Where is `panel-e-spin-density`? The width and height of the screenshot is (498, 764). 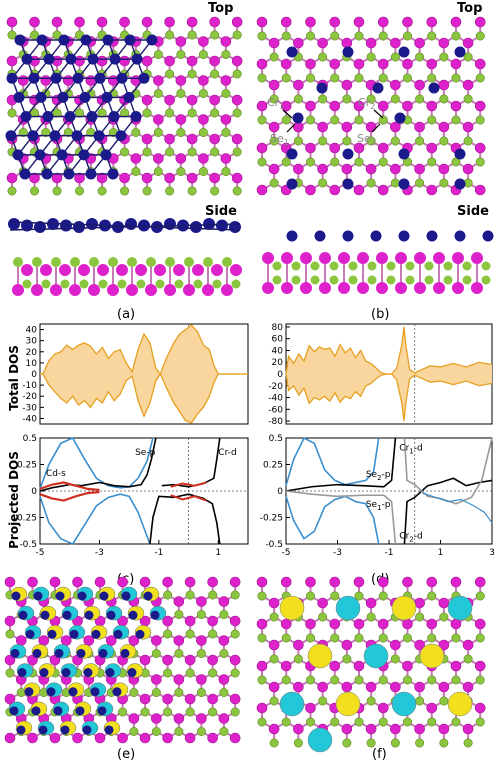
panel-e-spin-density is located at coordinates (122, 660).